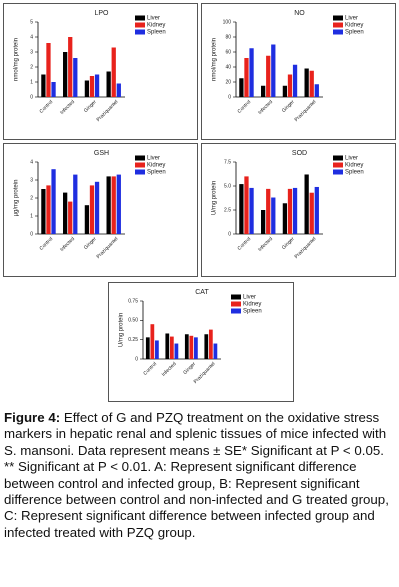 This screenshot has width=399, height=587. Describe the element at coordinates (299, 153) in the screenshot. I see `chart-title: SOD` at that location.